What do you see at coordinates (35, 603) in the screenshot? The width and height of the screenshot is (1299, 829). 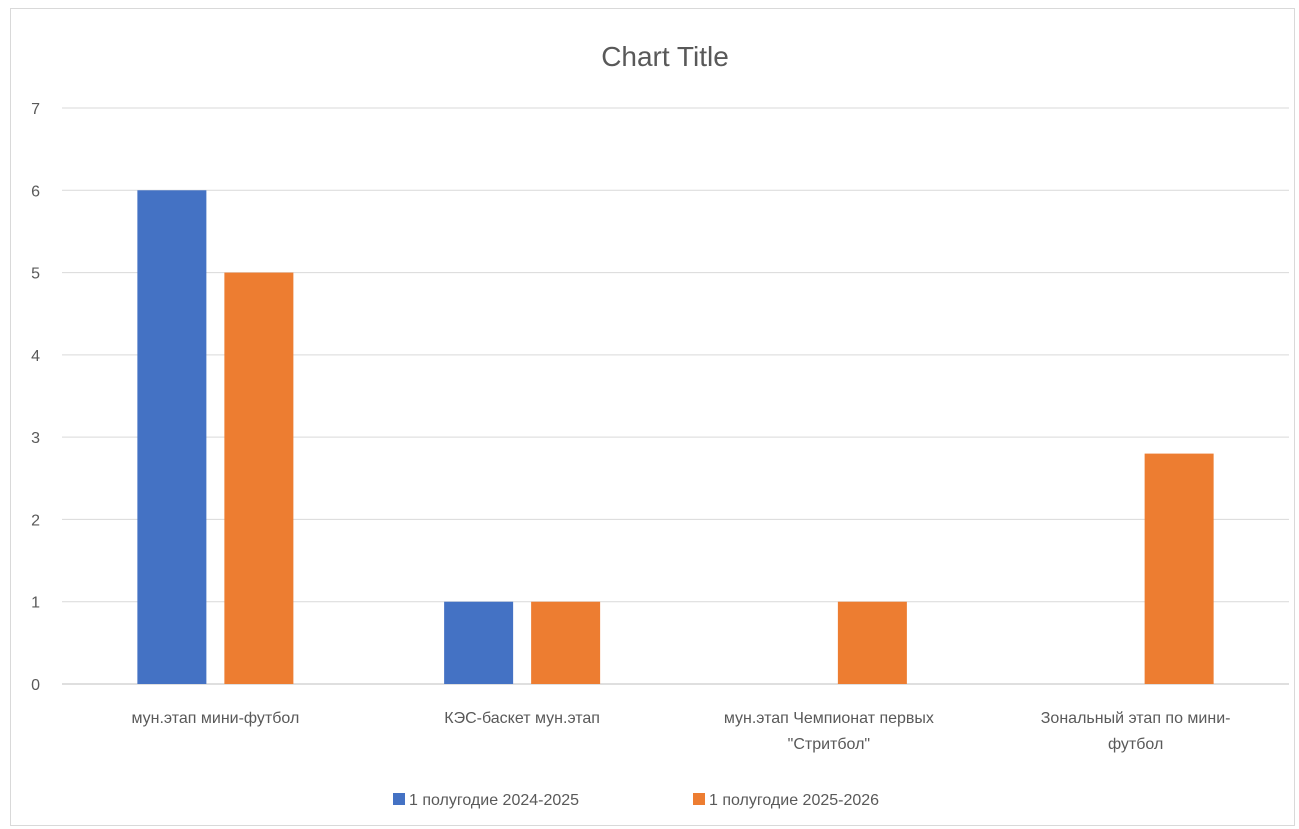 I see `y-tick-label: 1` at bounding box center [35, 603].